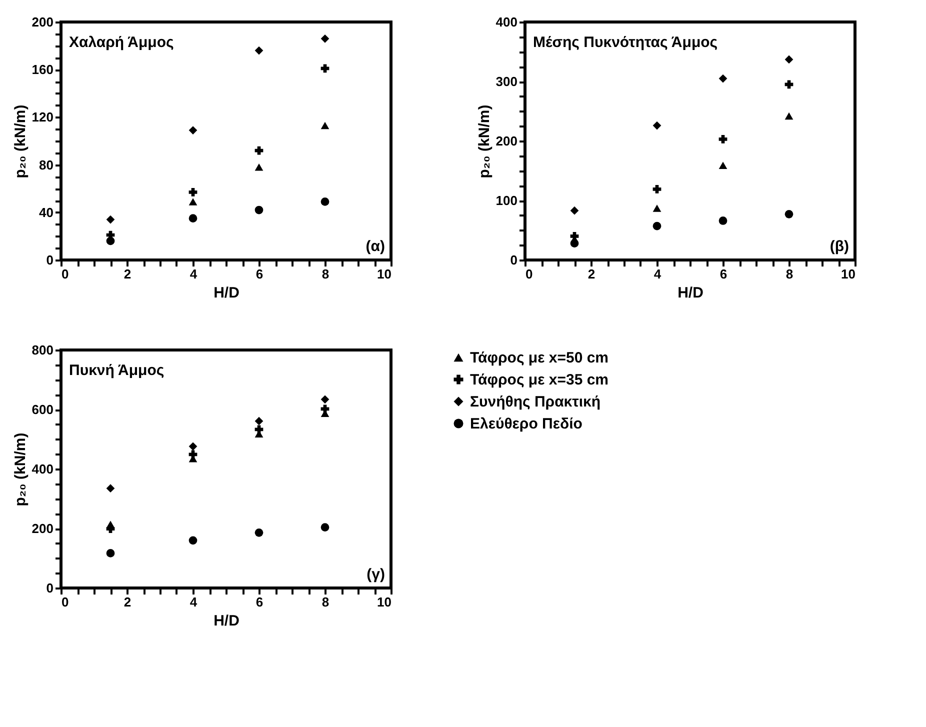  I want to click on y-tick-label: 100, so click(507, 200).